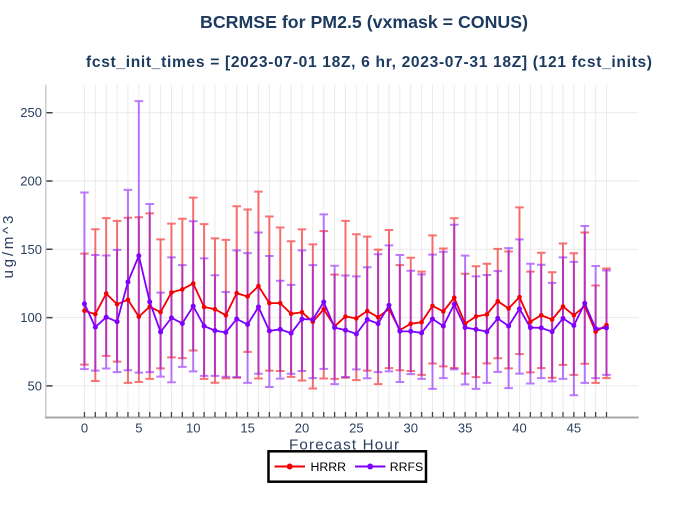 This screenshot has width=700, height=505. Describe the element at coordinates (465, 428) in the screenshot. I see `svg-text: 35` at that location.